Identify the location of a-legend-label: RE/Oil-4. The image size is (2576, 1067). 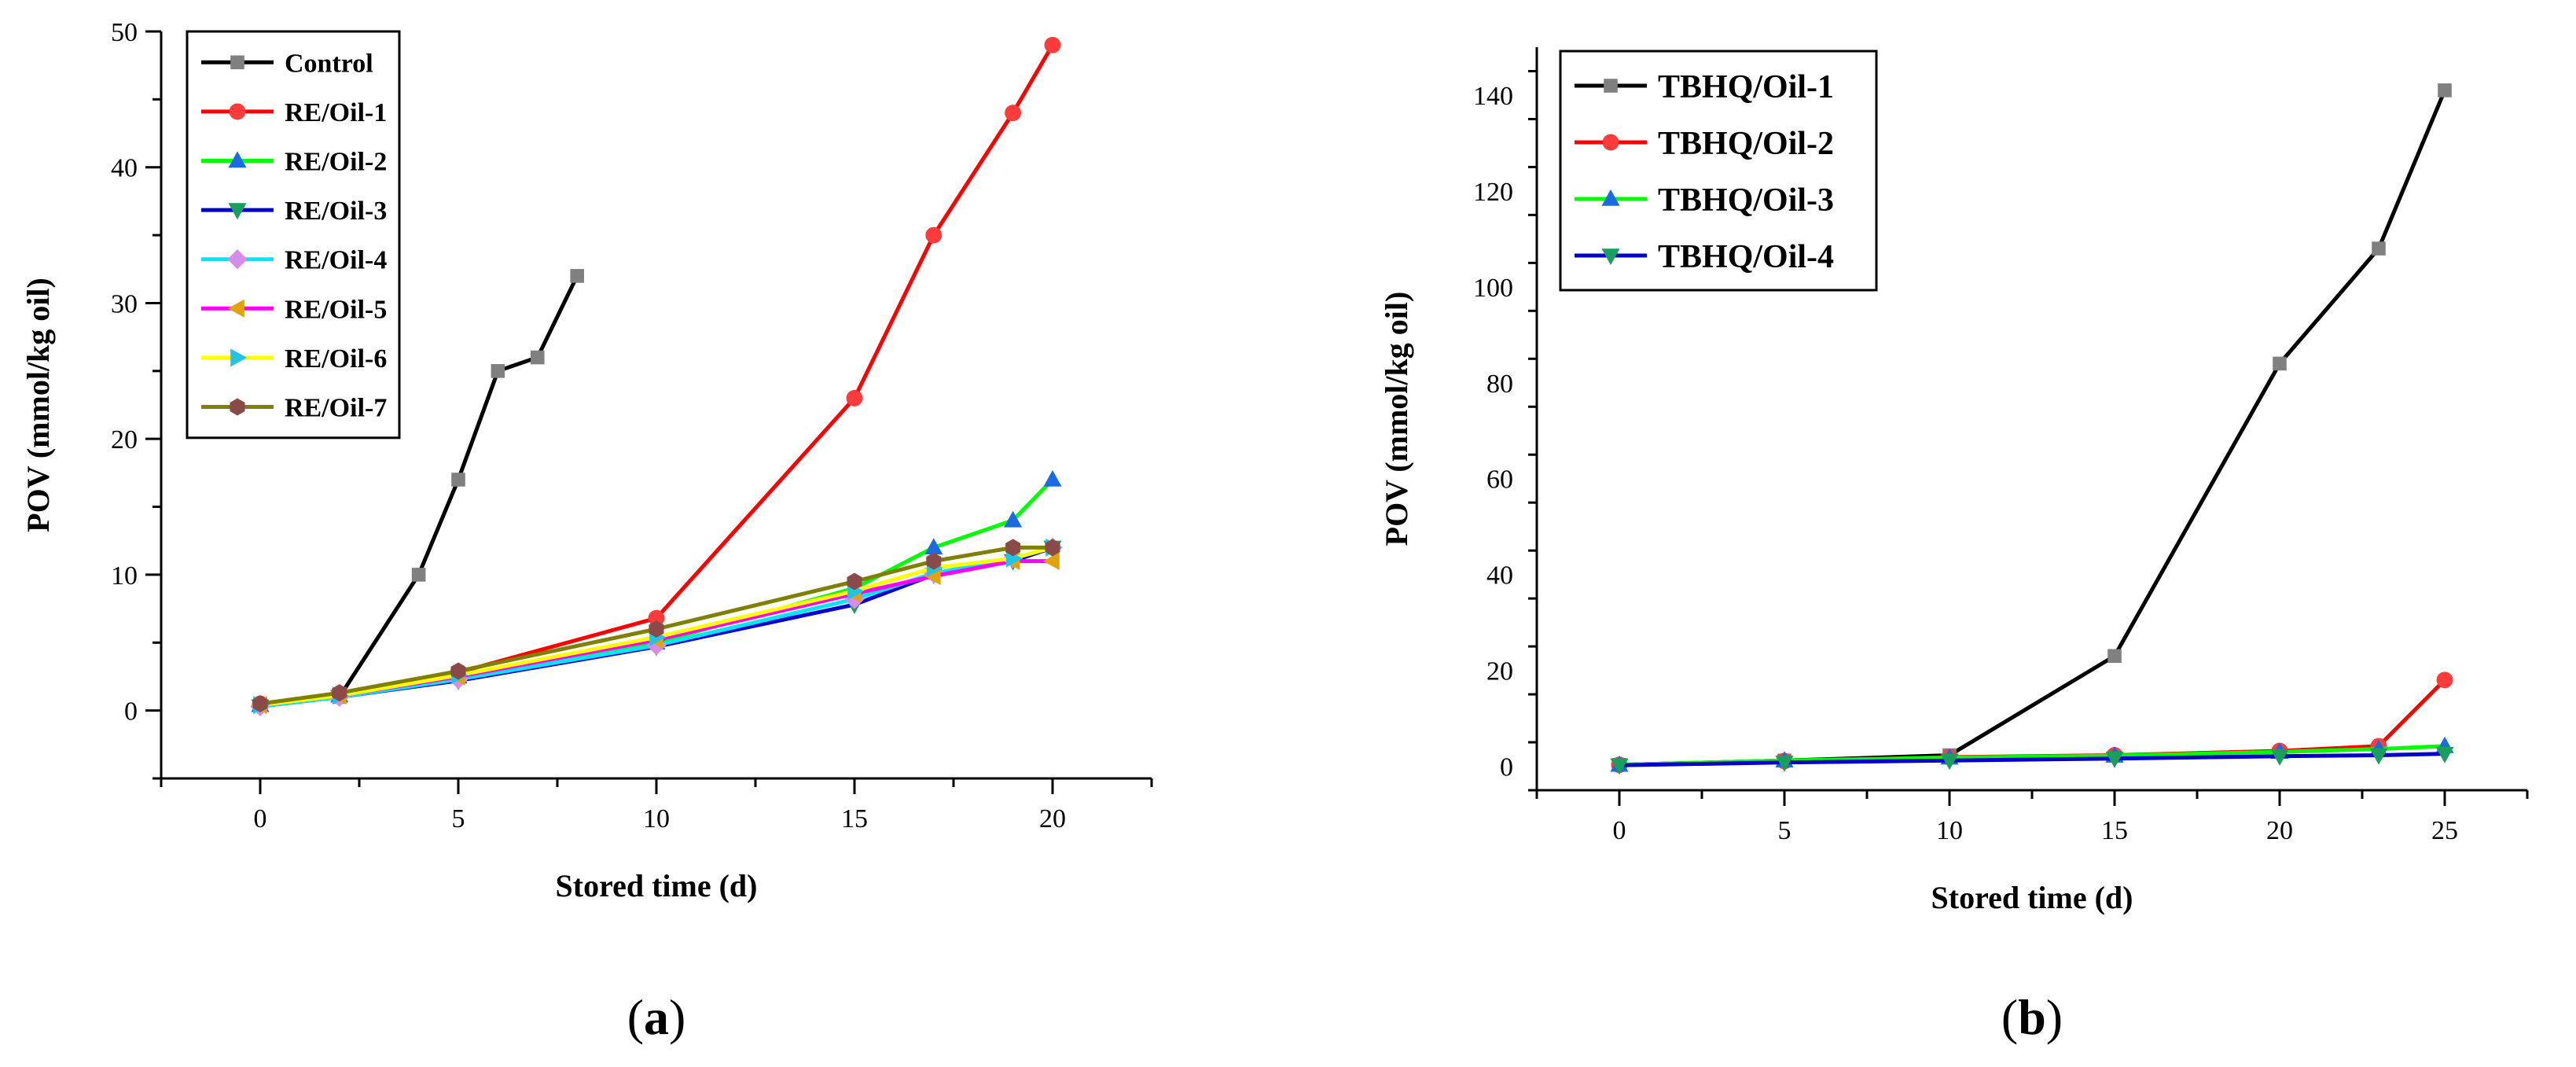
(336, 261).